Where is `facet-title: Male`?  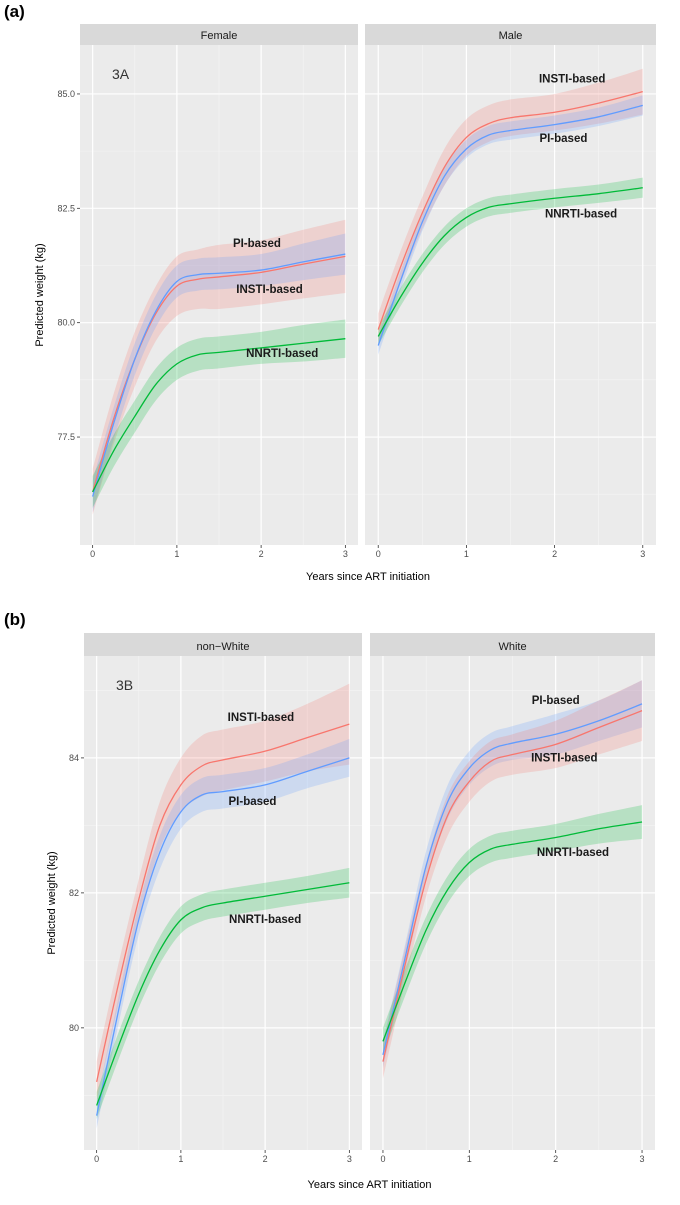
facet-title: Male is located at coordinates (511, 36).